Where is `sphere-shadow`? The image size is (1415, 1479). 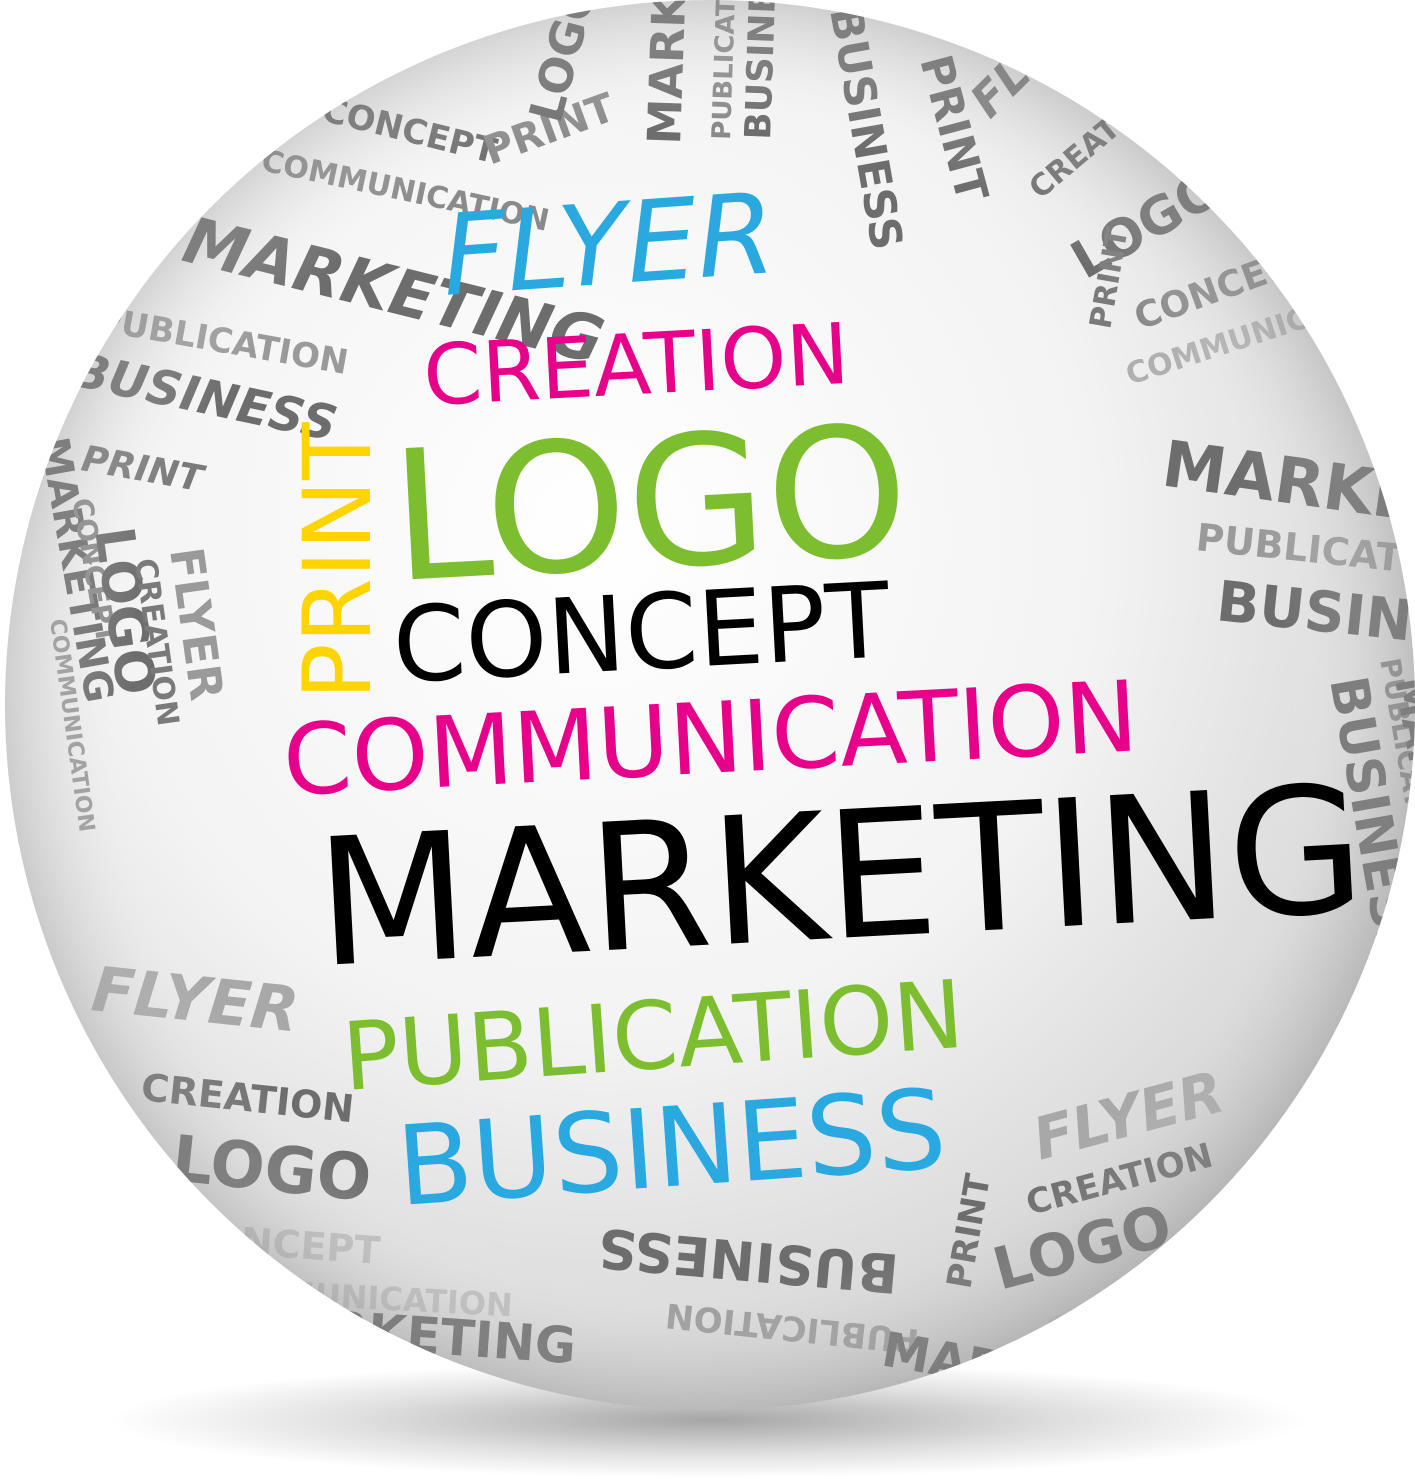 sphere-shadow is located at coordinates (710, 1420).